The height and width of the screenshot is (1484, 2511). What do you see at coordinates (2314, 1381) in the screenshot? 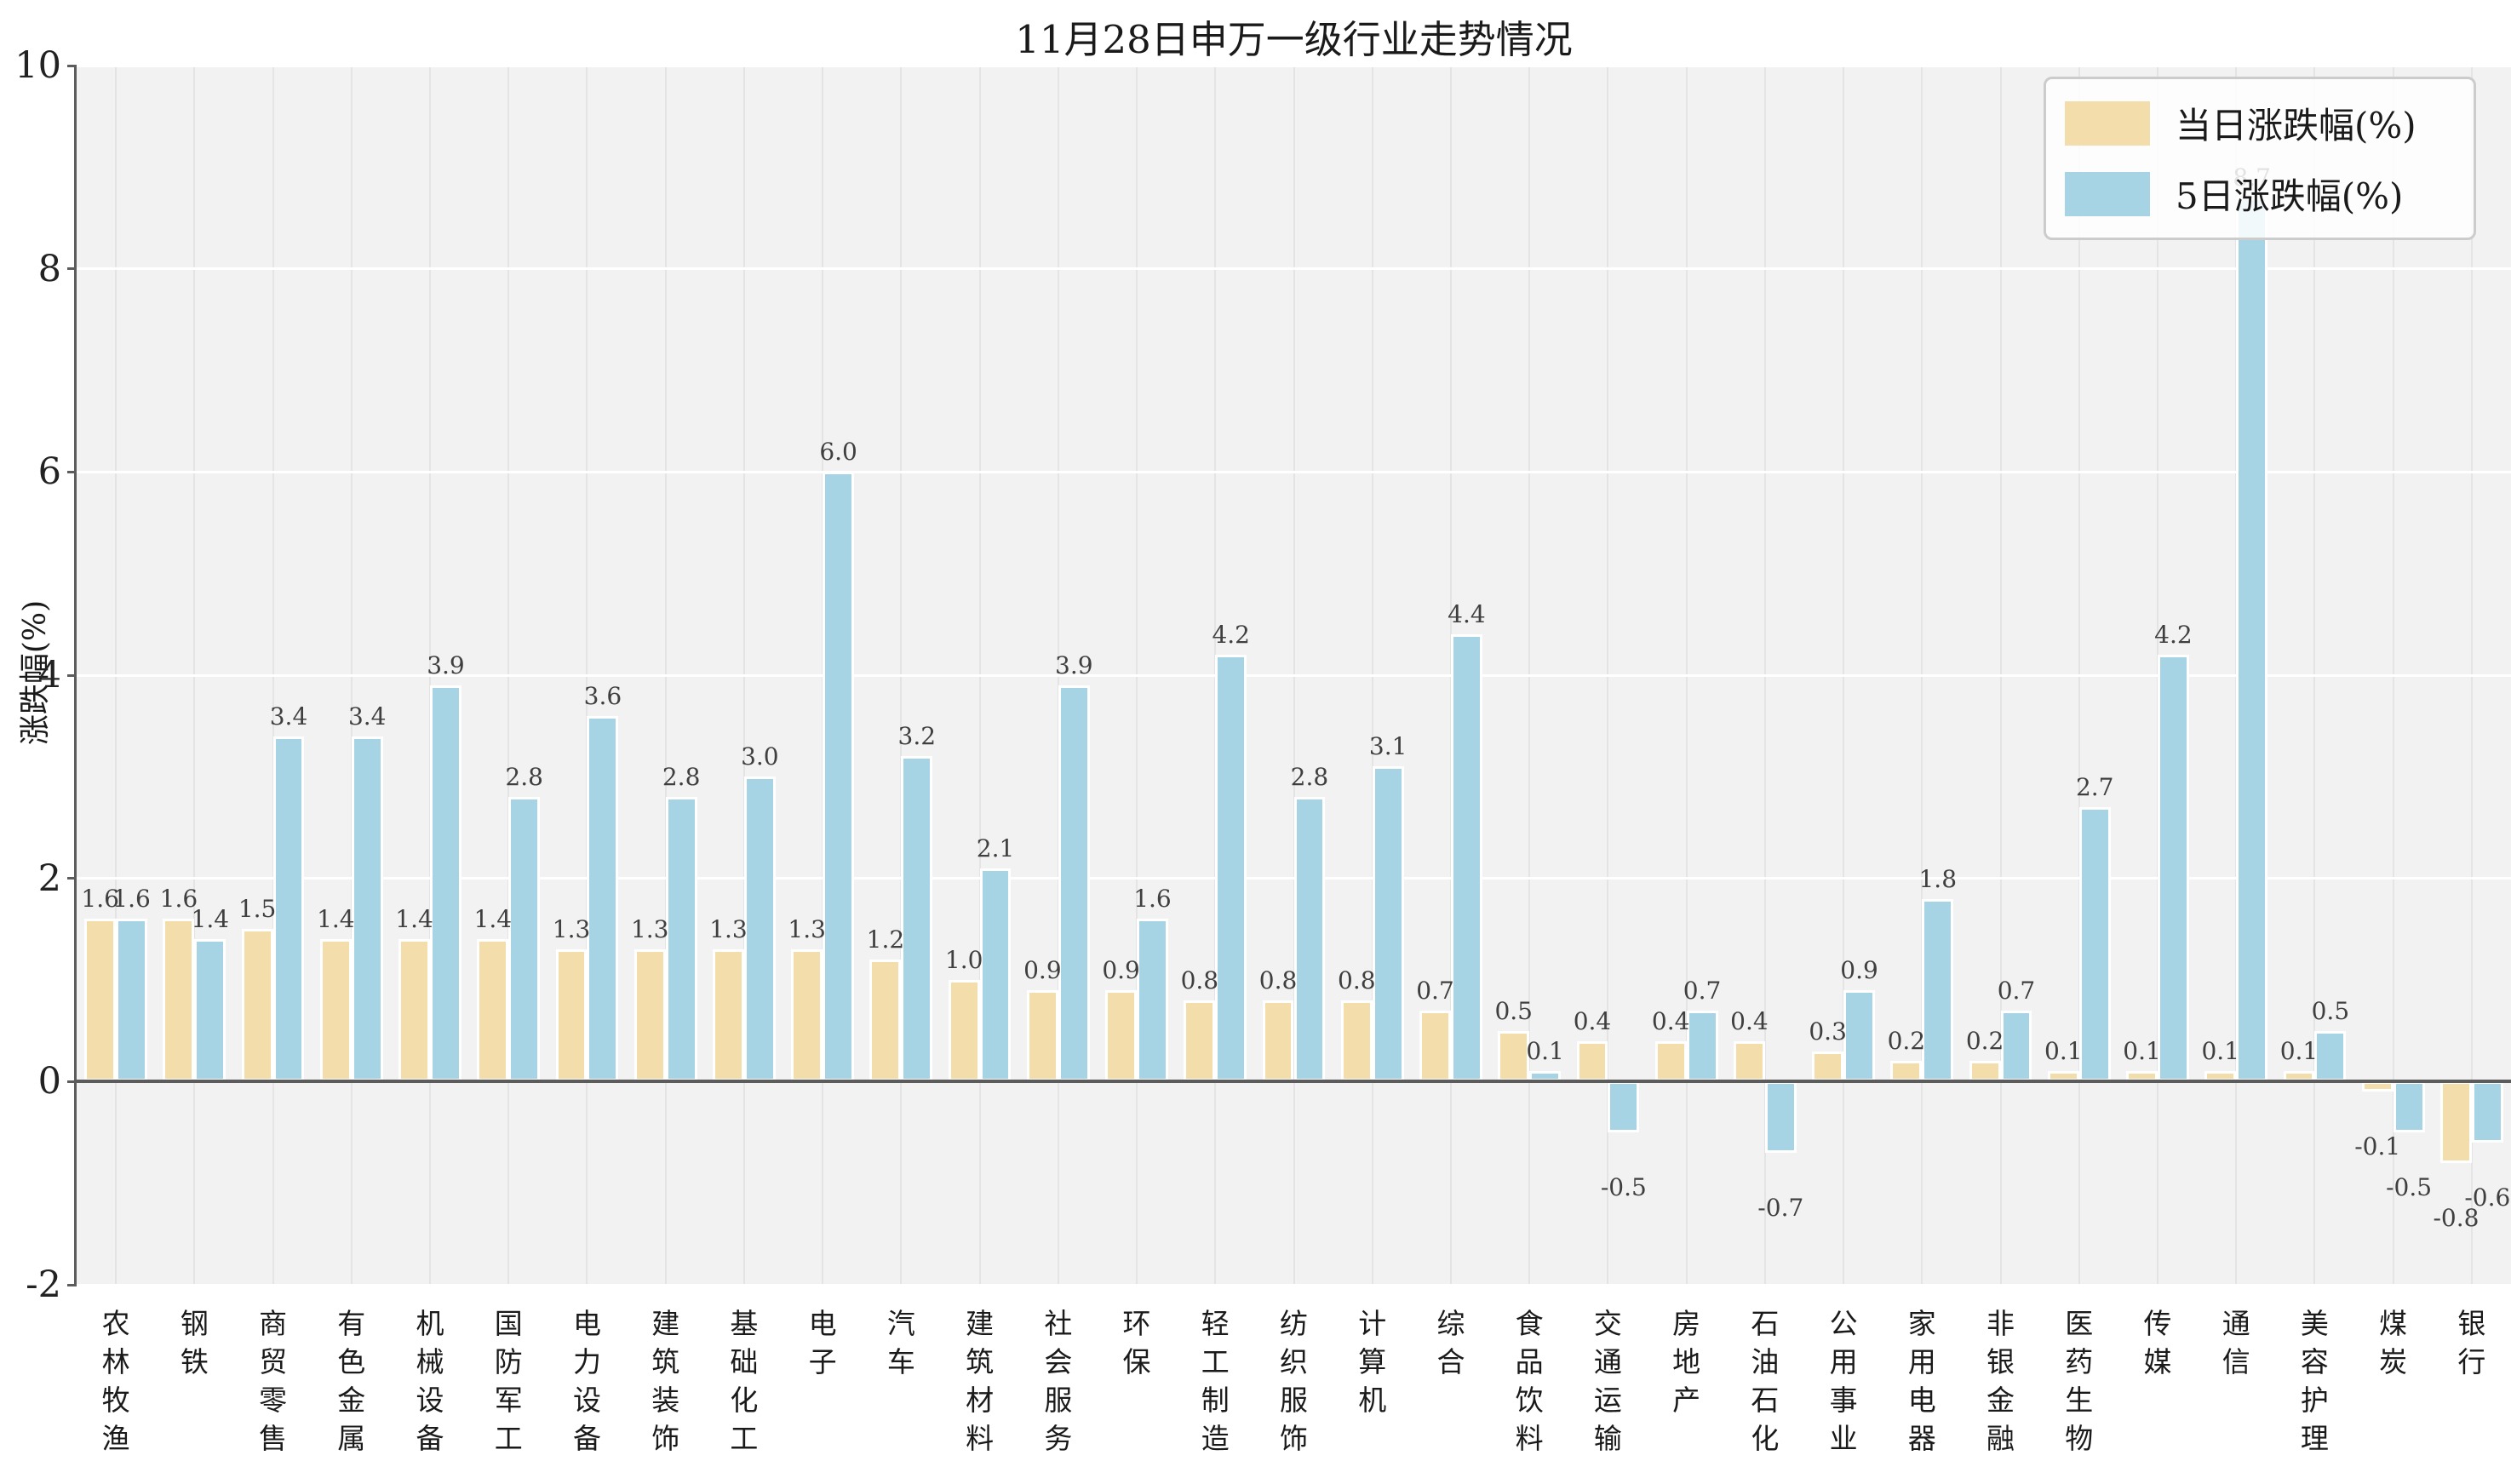
I see `x-tick-label: 美容护理` at bounding box center [2314, 1381].